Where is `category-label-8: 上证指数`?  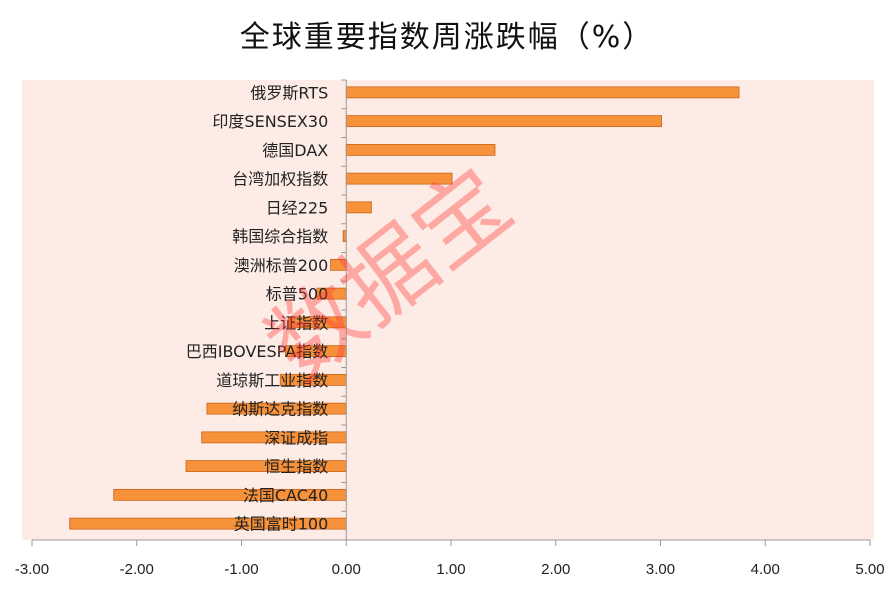 category-label-8: 上证指数 is located at coordinates (296, 322).